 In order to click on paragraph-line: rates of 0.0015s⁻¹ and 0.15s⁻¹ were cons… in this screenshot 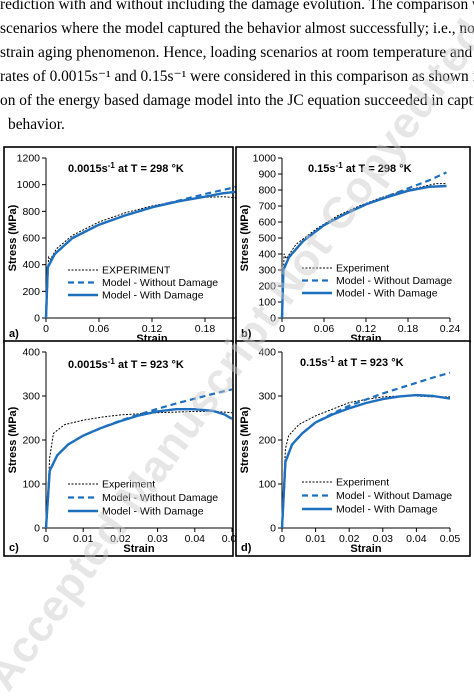, I will do `click(237, 76)`.